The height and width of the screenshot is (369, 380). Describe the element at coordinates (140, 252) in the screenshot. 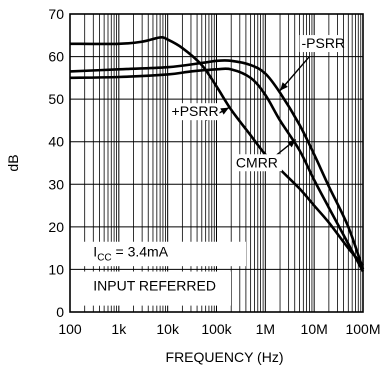

I see `icc-value: = 3.4mA` at that location.